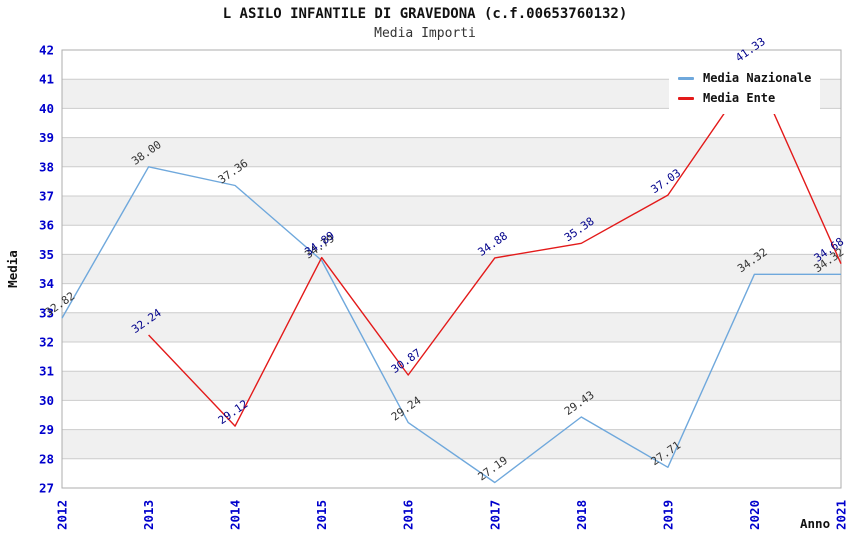 Image resolution: width=850 pixels, height=550 pixels. Describe the element at coordinates (686, 78) in the screenshot. I see `legend-swatch-media-nazionale` at that location.